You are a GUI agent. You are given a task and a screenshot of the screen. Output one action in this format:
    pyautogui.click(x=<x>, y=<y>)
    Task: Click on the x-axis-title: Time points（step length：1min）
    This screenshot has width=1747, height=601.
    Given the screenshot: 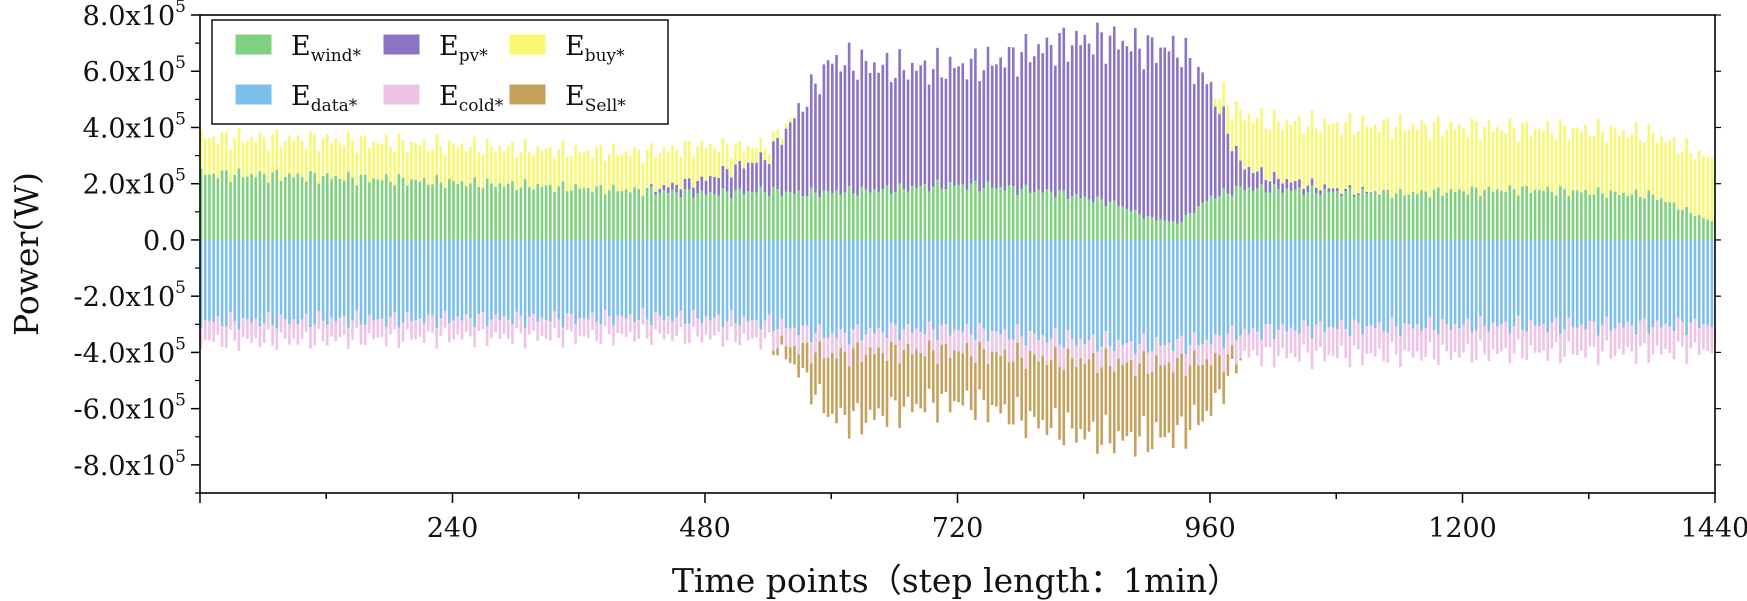 What is the action you would take?
    pyautogui.click(x=956, y=580)
    